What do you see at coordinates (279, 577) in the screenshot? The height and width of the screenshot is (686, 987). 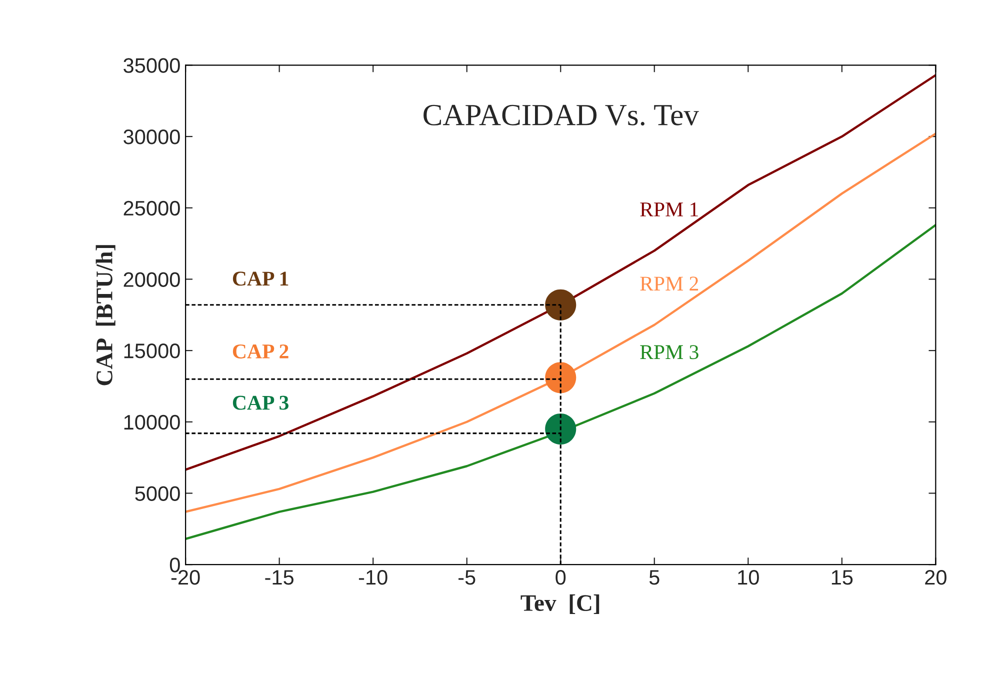 I see `x-tick-label: -15` at bounding box center [279, 577].